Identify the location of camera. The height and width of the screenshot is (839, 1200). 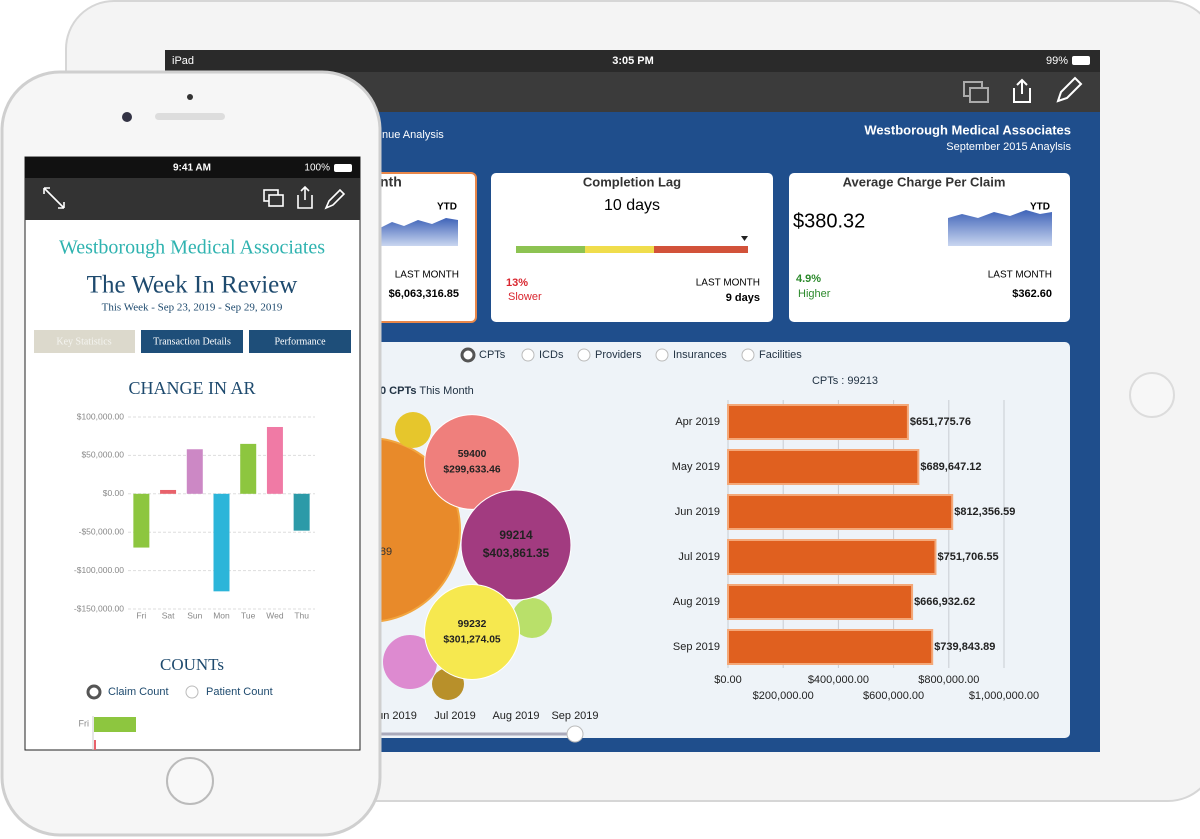
(127, 117).